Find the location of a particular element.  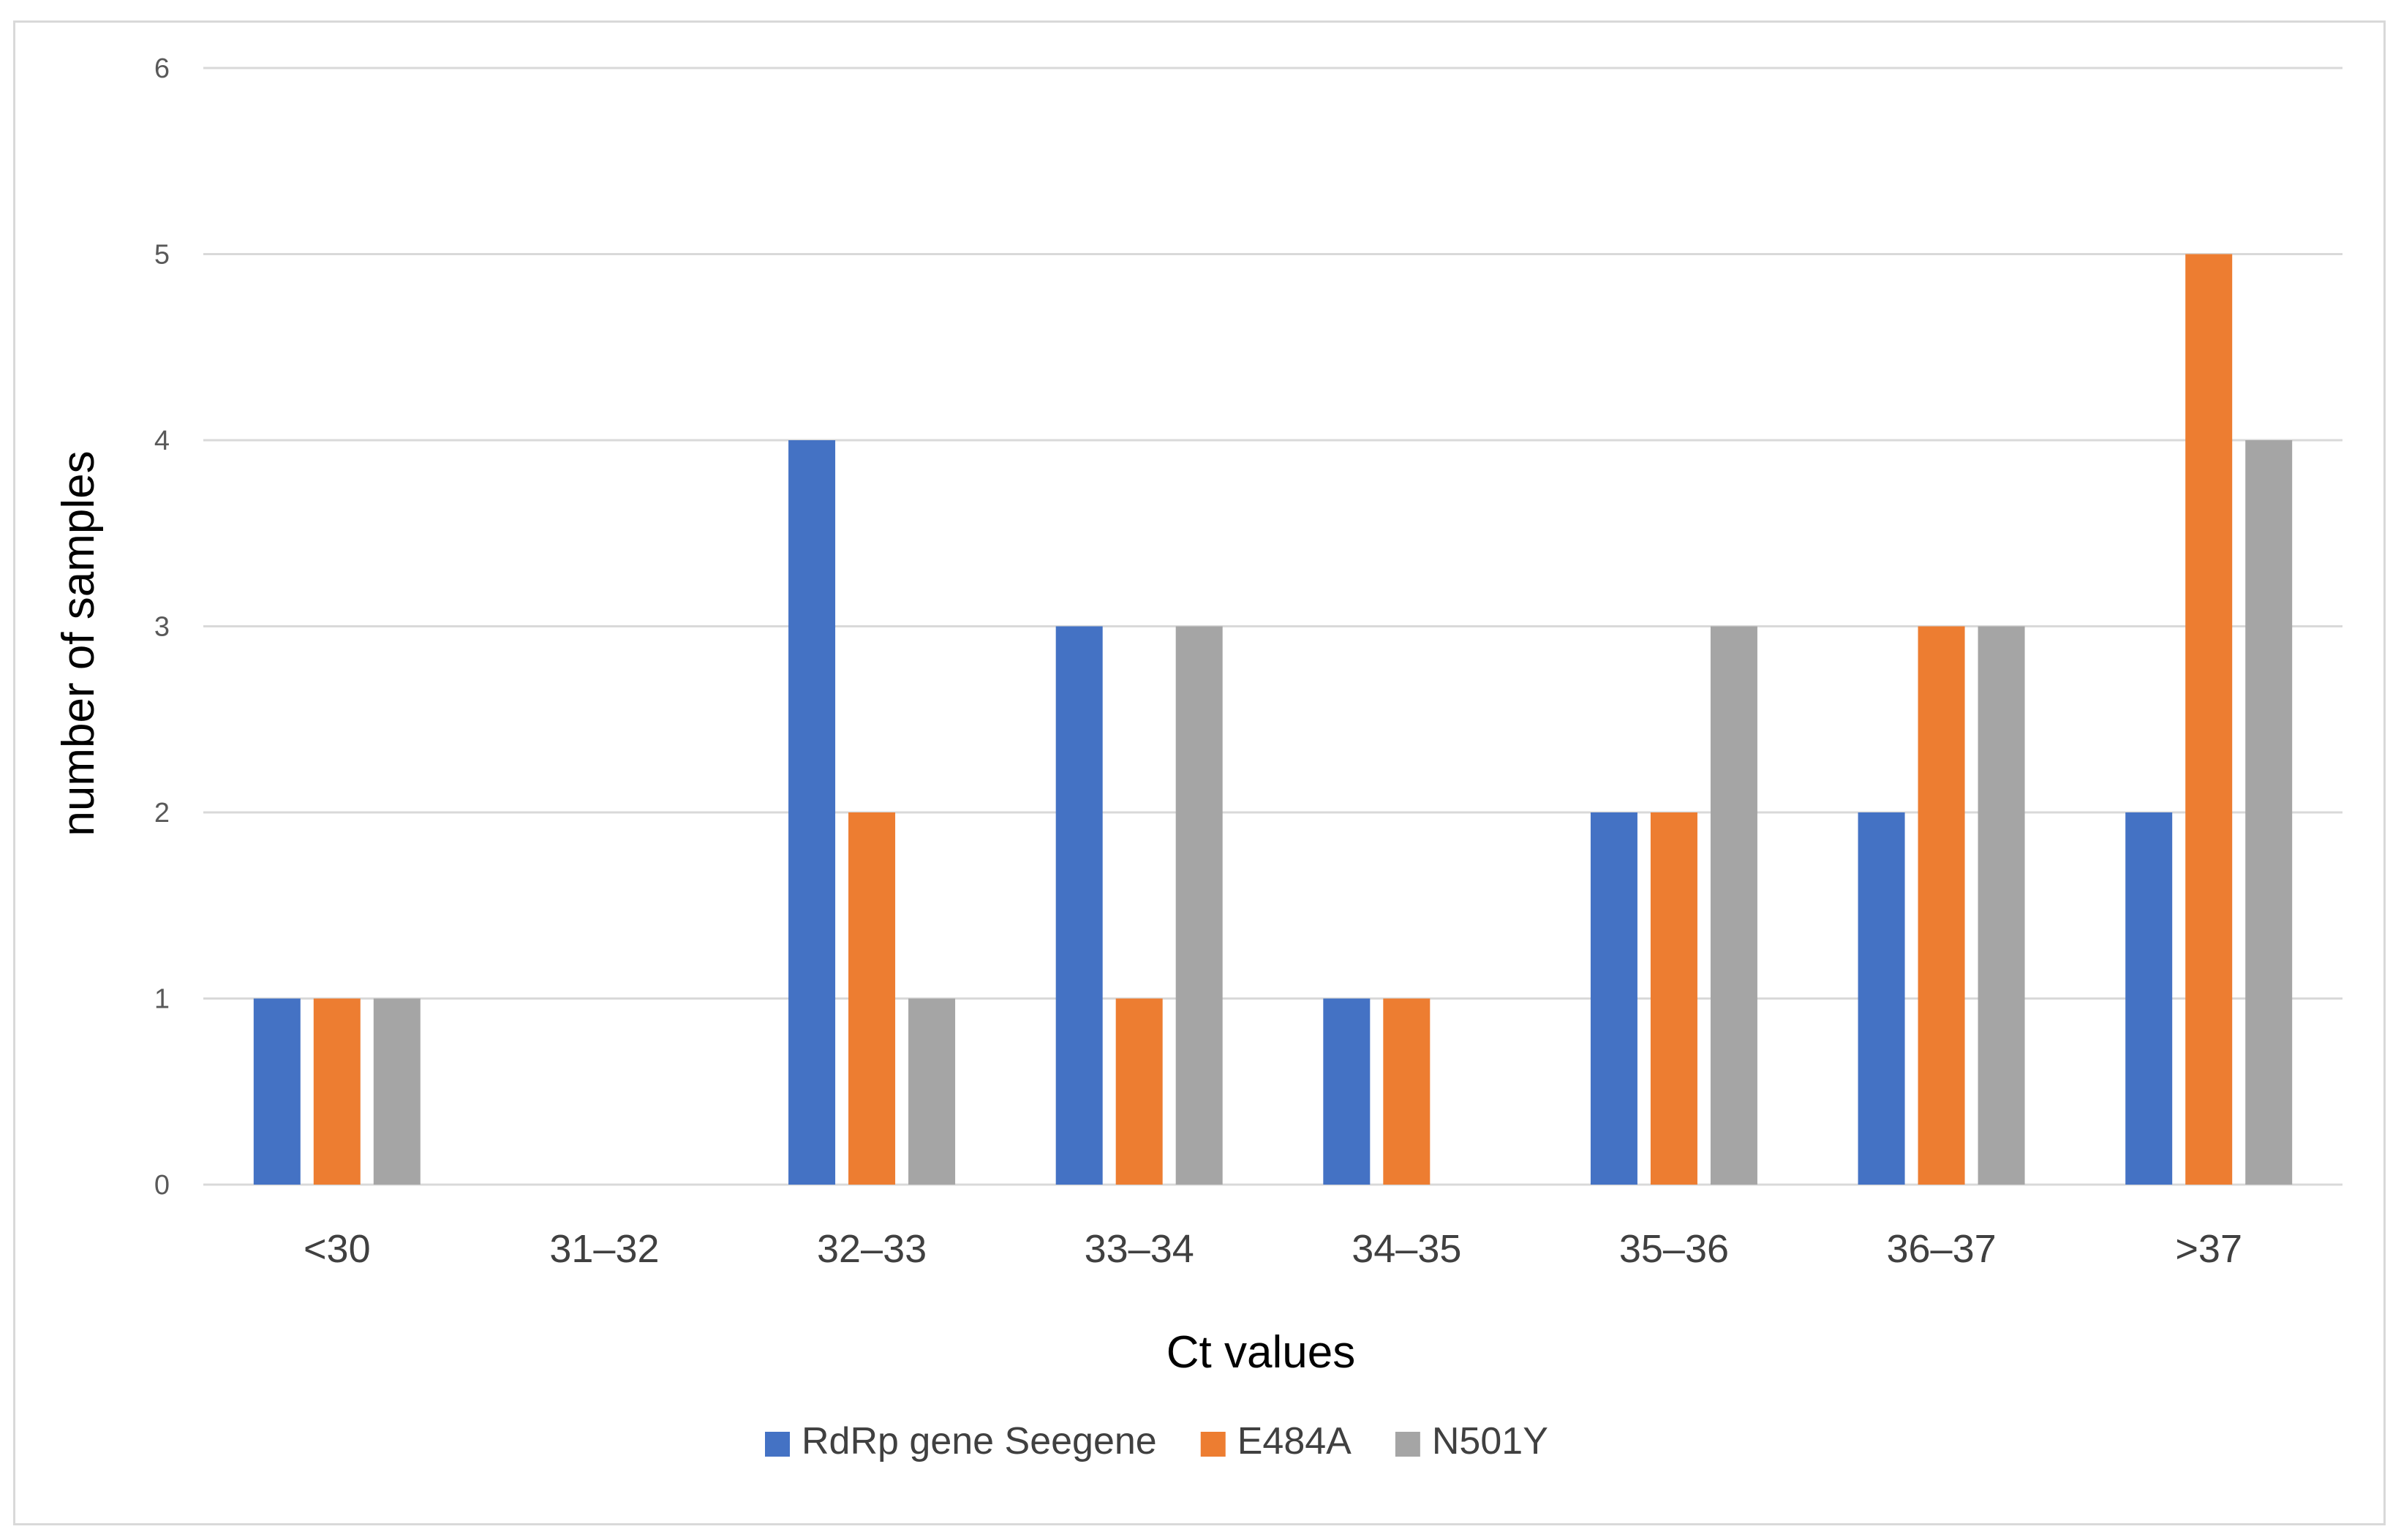

y-tick-label: 1 is located at coordinates (162, 999).